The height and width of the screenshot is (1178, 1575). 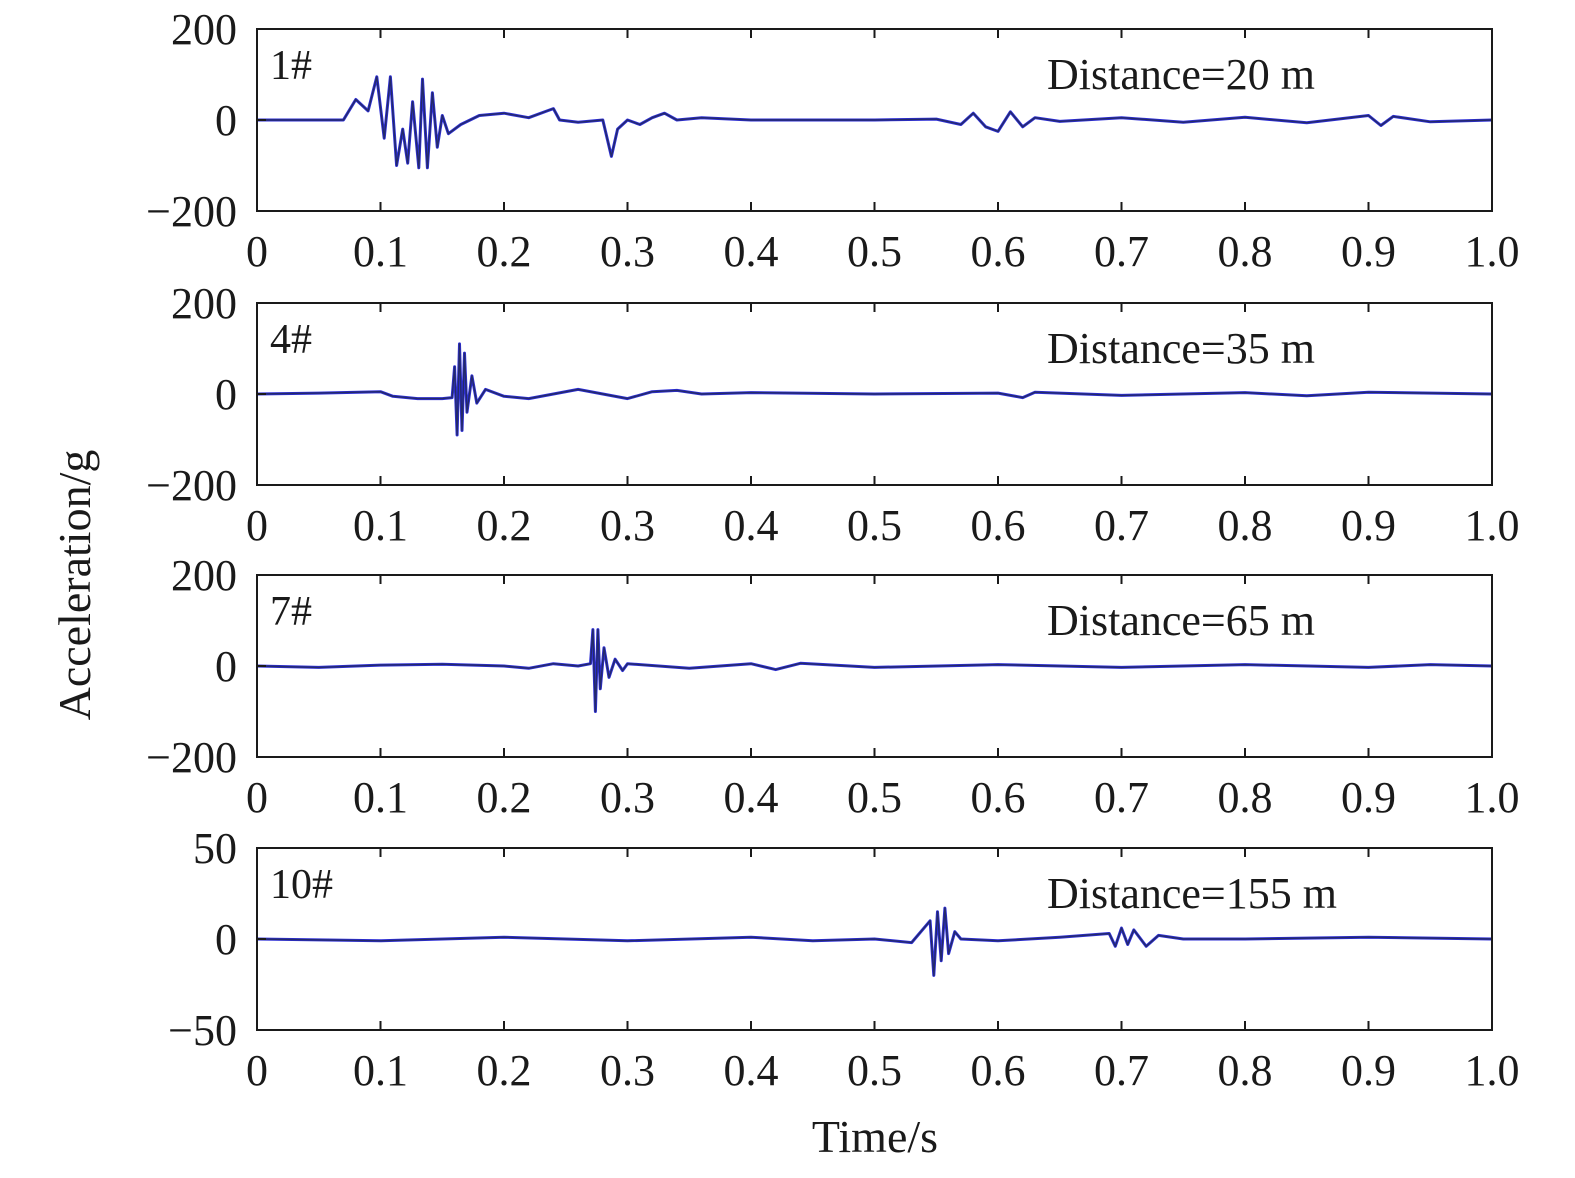 What do you see at coordinates (291, 612) in the screenshot?
I see `station-label: 7#` at bounding box center [291, 612].